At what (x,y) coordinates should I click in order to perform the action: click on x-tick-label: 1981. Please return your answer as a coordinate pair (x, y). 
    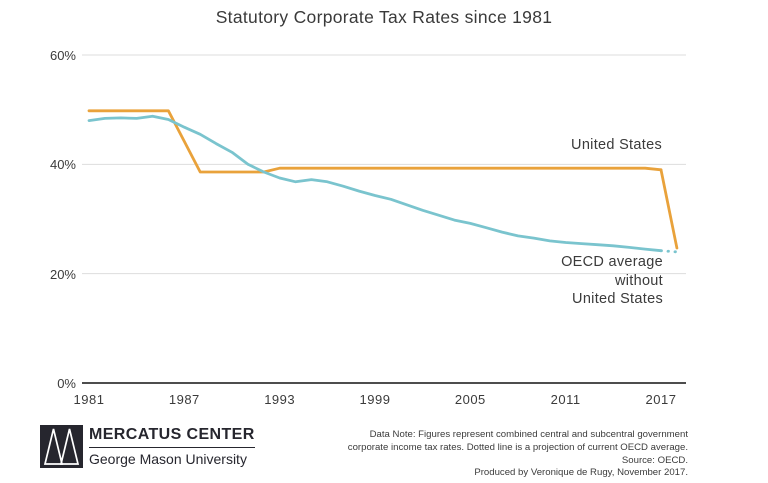
    Looking at the image, I should click on (89, 399).